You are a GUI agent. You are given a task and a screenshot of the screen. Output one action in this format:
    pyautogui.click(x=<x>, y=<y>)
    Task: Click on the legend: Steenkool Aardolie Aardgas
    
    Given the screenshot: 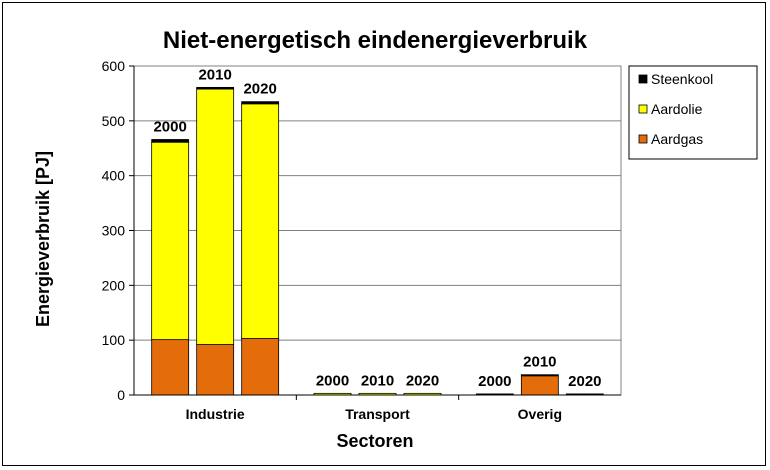 What is the action you would take?
    pyautogui.click(x=693, y=112)
    